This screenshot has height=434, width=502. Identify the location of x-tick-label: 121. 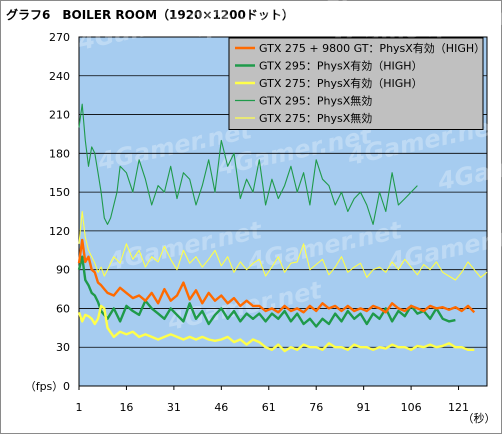
(458, 407).